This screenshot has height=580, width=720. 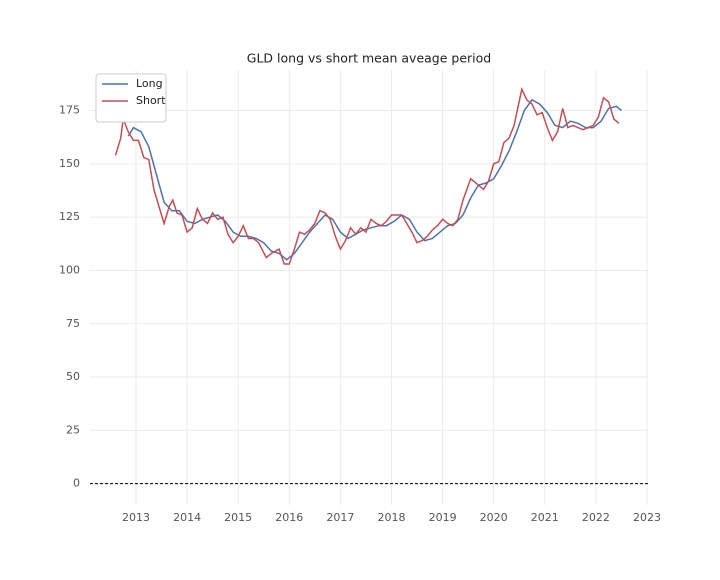 What do you see at coordinates (136, 517) in the screenshot?
I see `x-tick-label: 2013` at bounding box center [136, 517].